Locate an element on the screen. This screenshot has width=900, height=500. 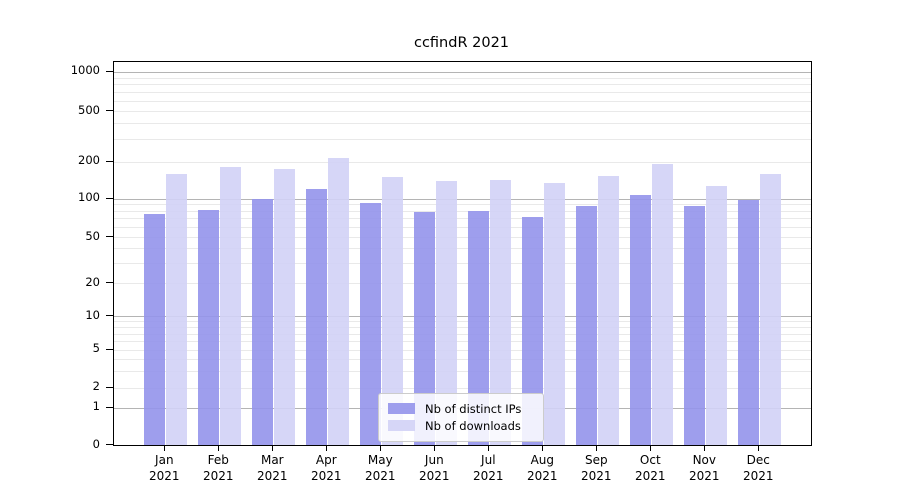
y-tick-label: 200 is located at coordinates (89, 160).